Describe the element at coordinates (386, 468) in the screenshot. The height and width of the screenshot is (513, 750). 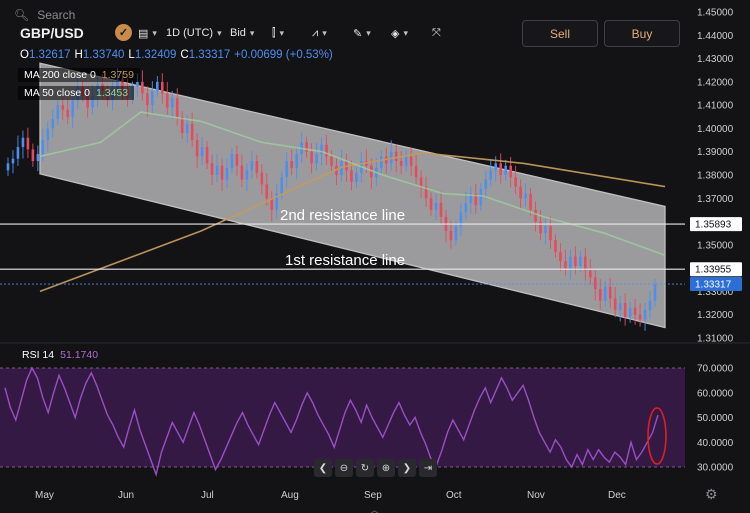
I see `zoom-in-button: ⊕` at that location.